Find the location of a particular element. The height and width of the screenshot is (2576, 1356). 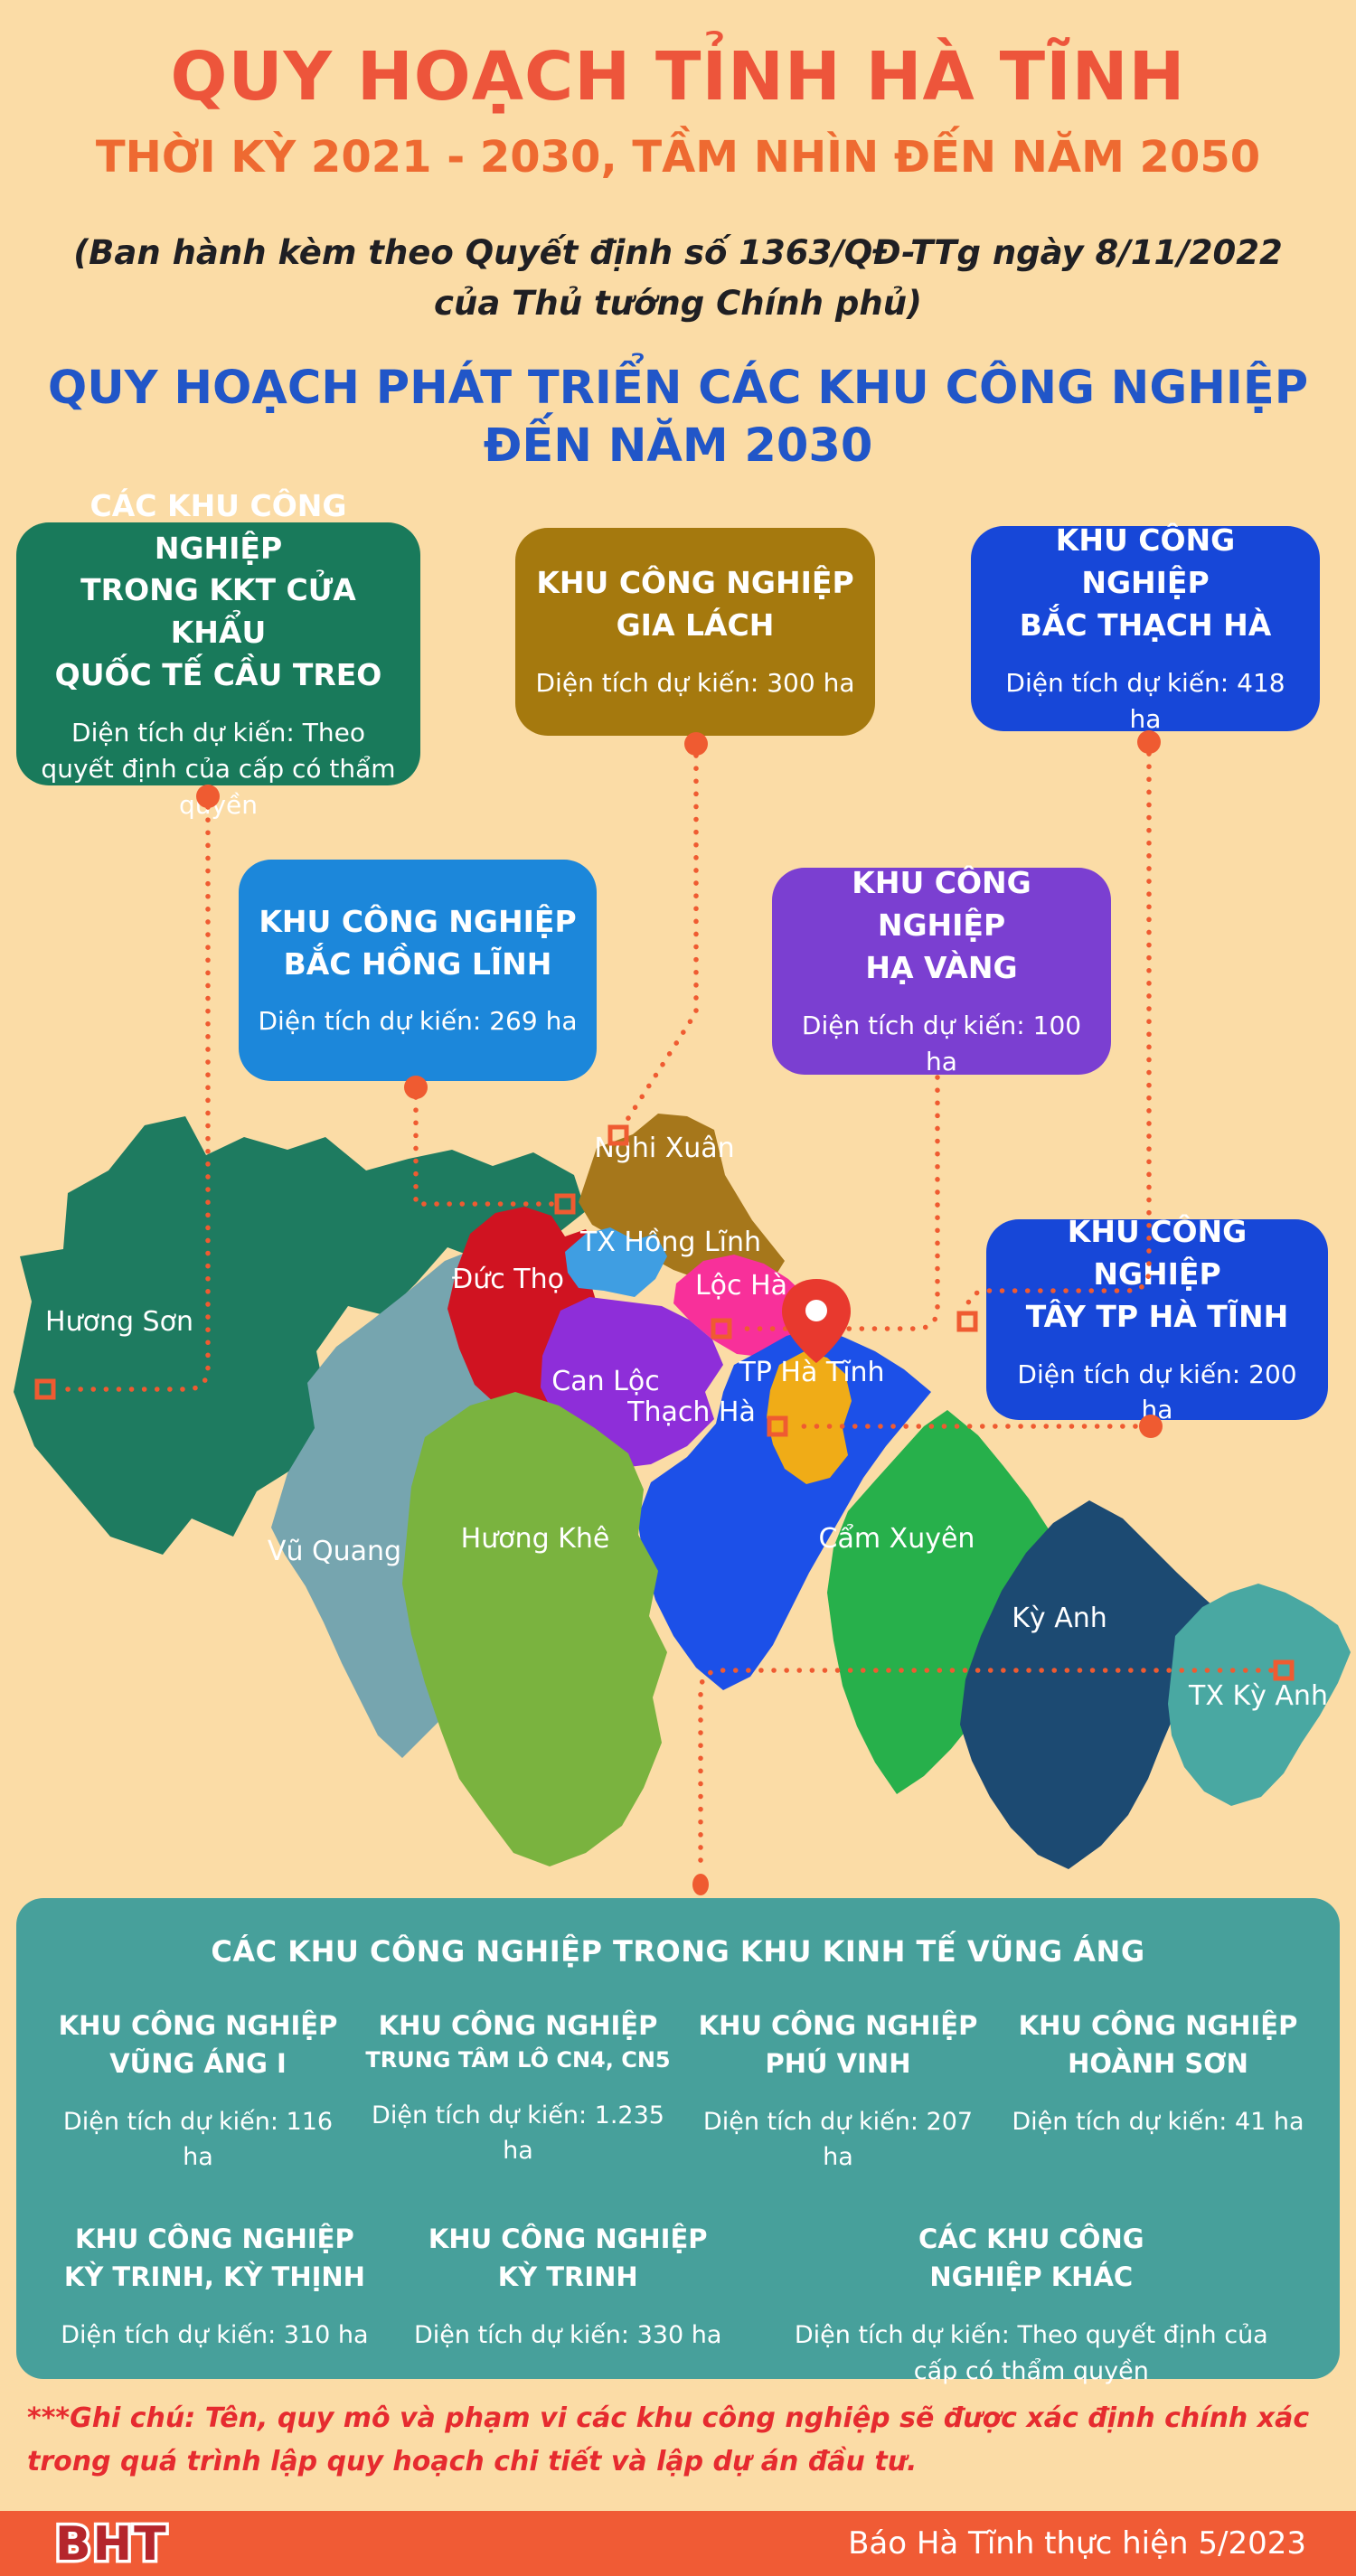

decree-line2: của Thủ tướng Chính phủ) is located at coordinates (678, 303).